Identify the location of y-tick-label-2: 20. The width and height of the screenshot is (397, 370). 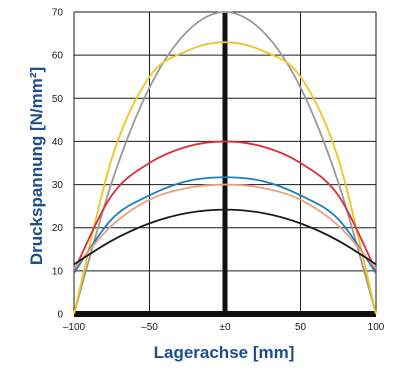
(58, 228).